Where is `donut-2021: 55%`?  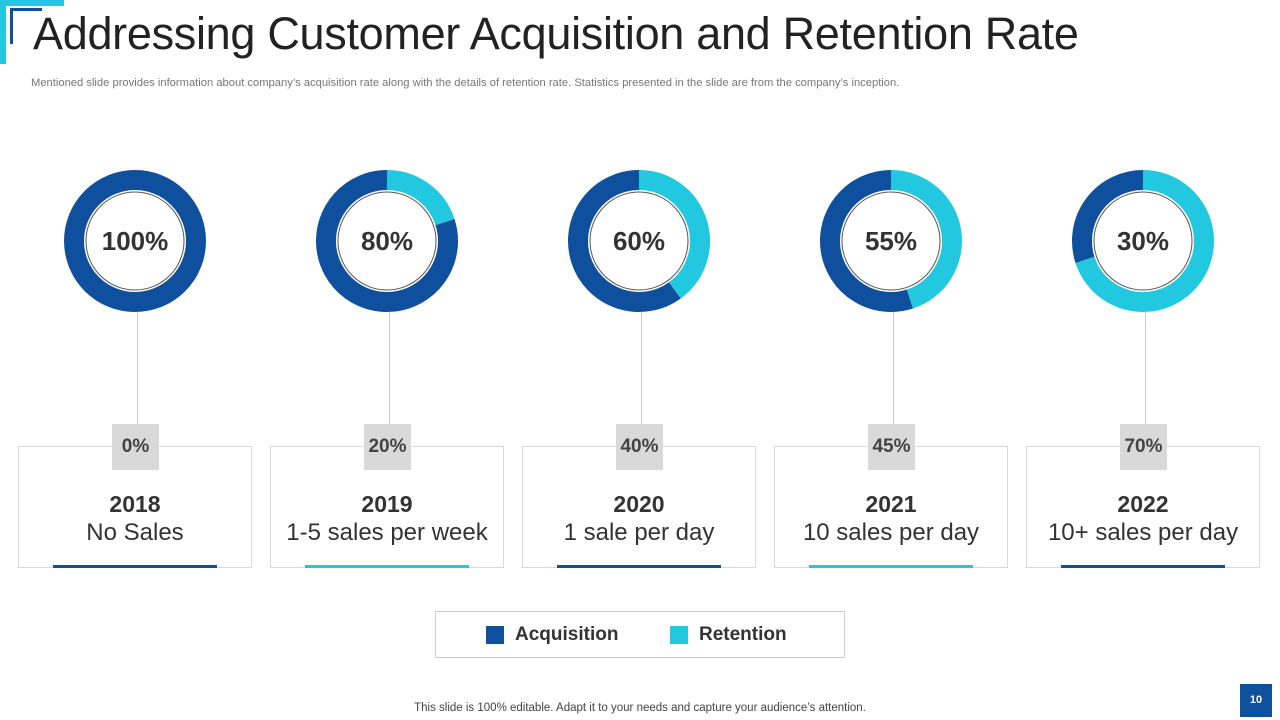
donut-2021: 55% is located at coordinates (891, 241).